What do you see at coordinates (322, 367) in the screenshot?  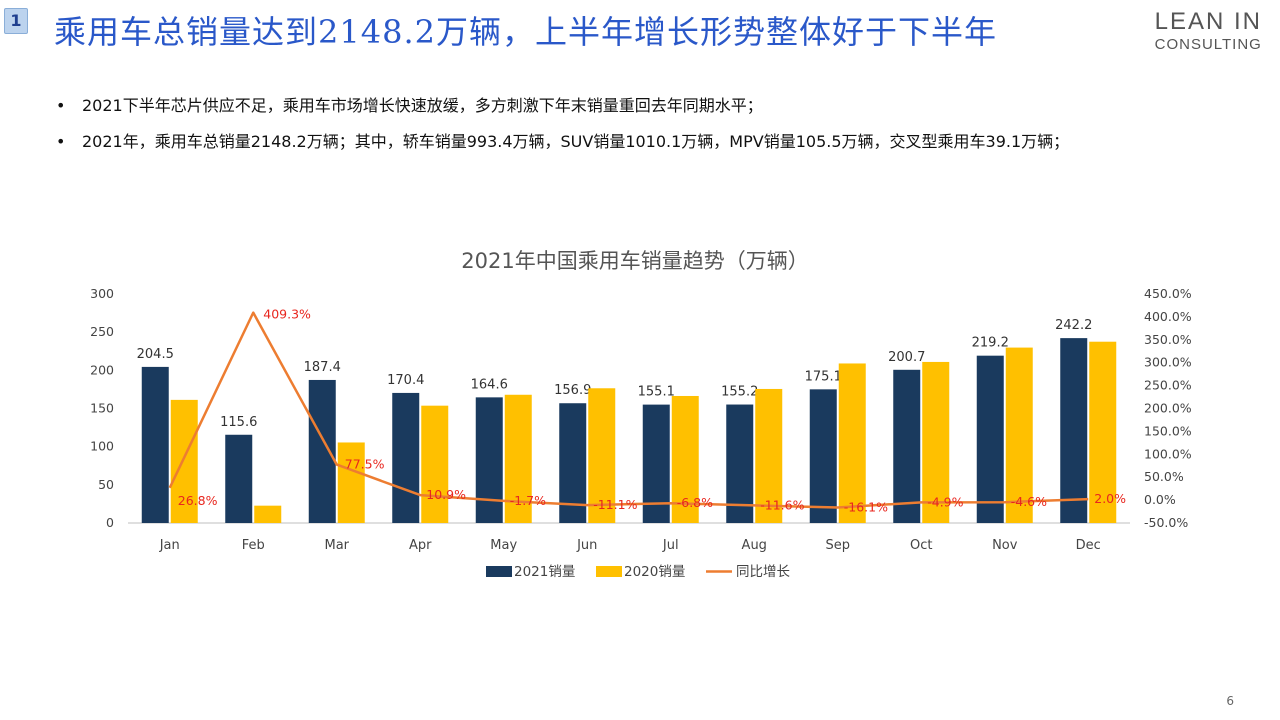 I see `bar-2021-value-label: 187.4` at bounding box center [322, 367].